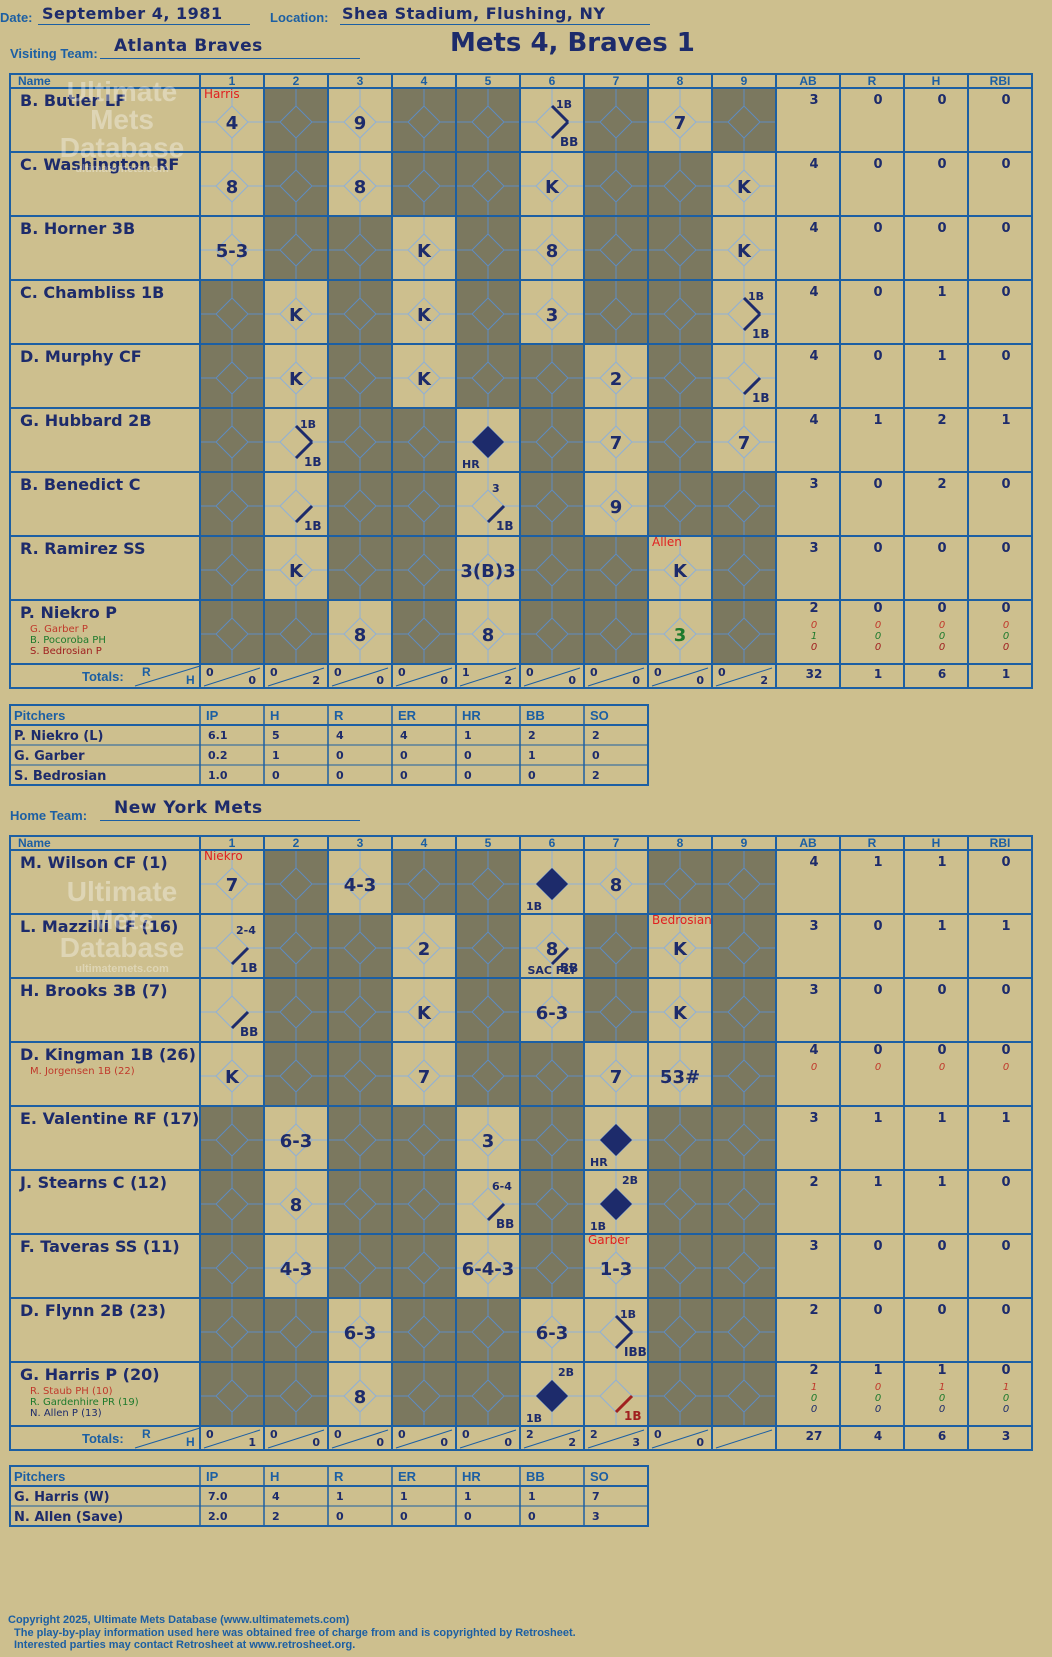 This screenshot has height=1657, width=1052. What do you see at coordinates (83, 548) in the screenshot?
I see `batter-name: R. Ramirez SS` at bounding box center [83, 548].